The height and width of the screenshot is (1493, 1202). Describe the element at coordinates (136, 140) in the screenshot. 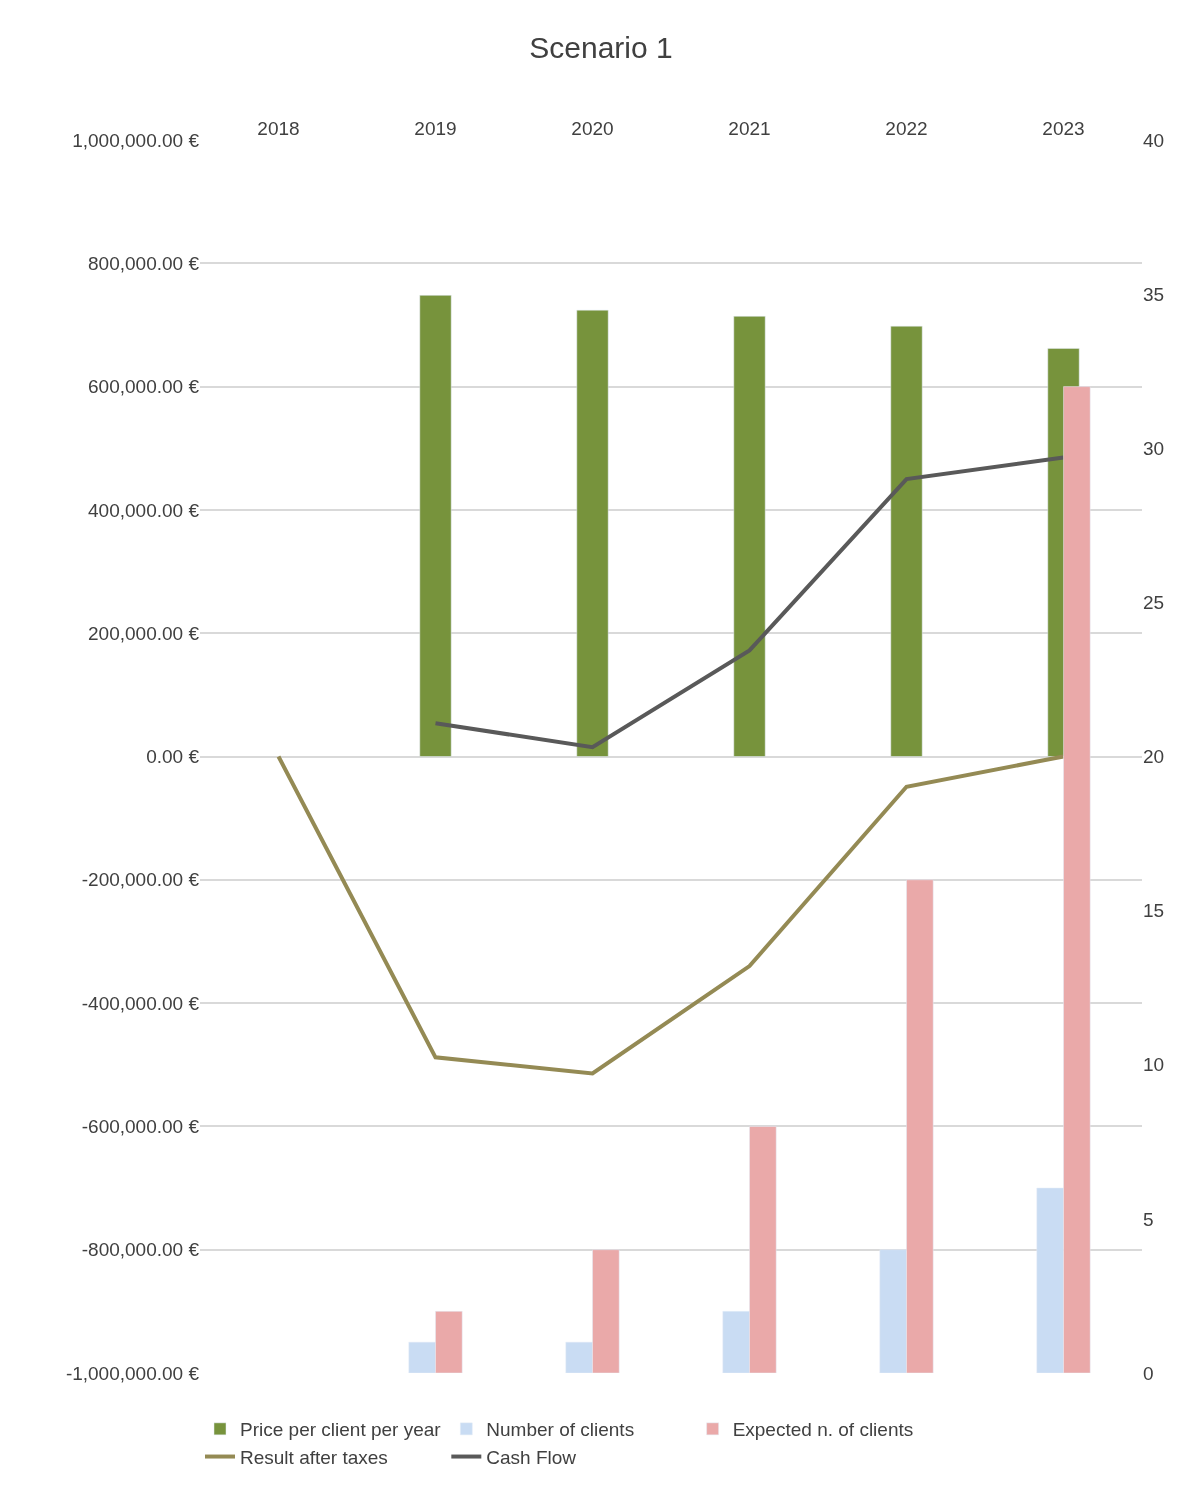

I see `y-tick-label: 1,000,000.00 €` at that location.